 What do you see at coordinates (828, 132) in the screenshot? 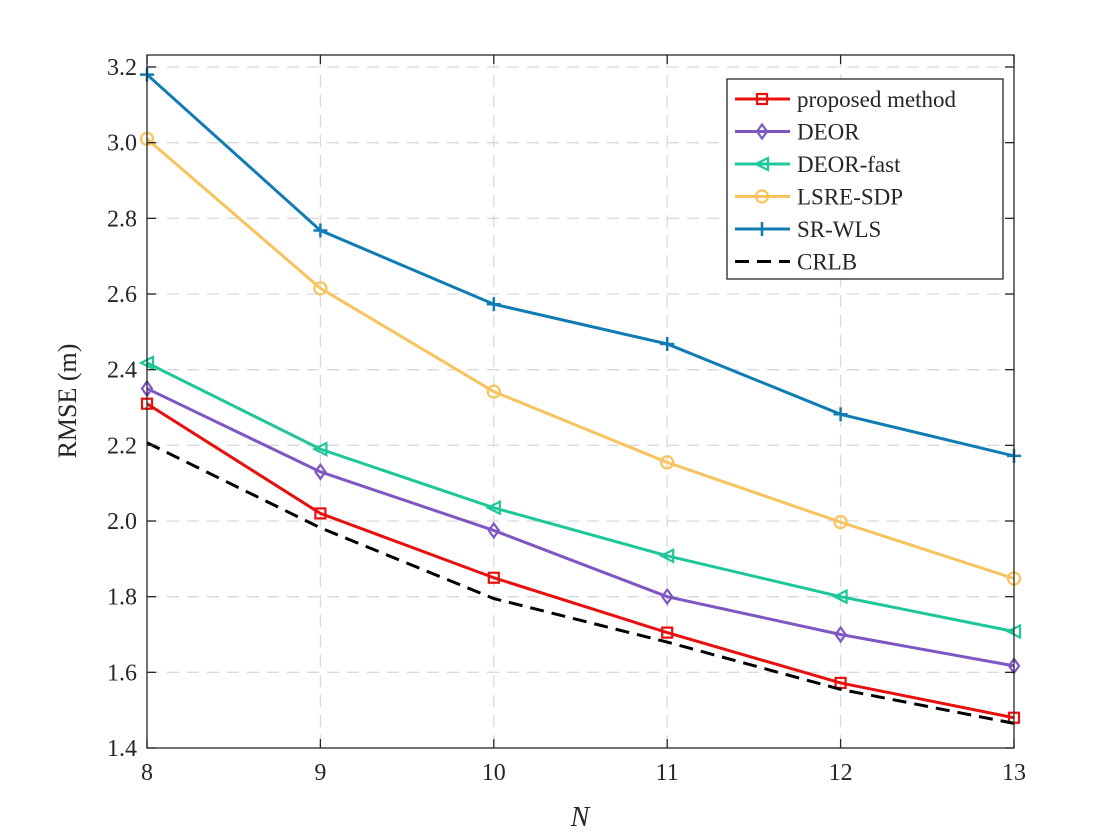
I see `legend-label: DEOR` at bounding box center [828, 132].